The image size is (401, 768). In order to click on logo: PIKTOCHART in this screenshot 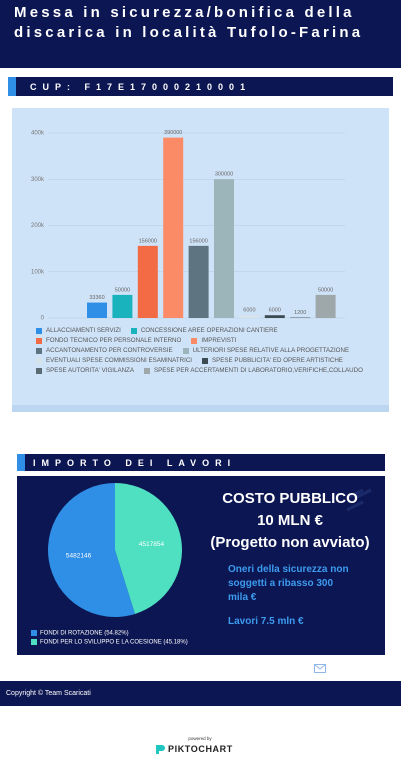, I will do `click(194, 749)`.